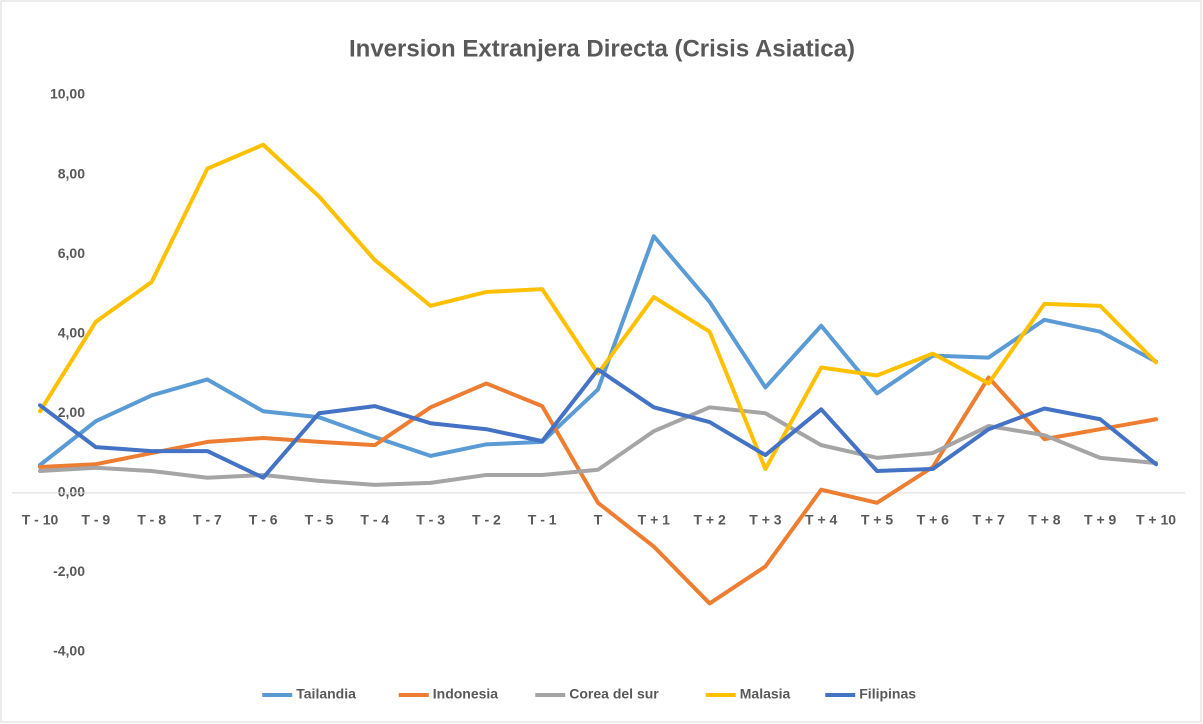 The image size is (1203, 724). I want to click on x-tick-label: T - 9, so click(95, 520).